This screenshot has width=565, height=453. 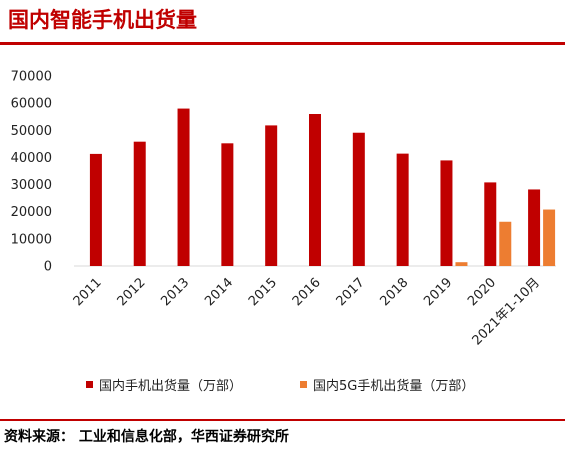 What do you see at coordinates (307, 292) in the screenshot?
I see `x-tick-label: 2016` at bounding box center [307, 292].